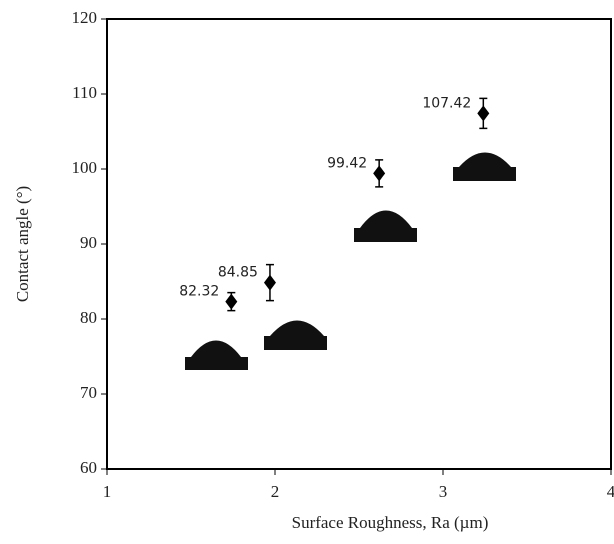 This screenshot has width=614, height=544. I want to click on x-tick-label: 4, so click(610, 491).